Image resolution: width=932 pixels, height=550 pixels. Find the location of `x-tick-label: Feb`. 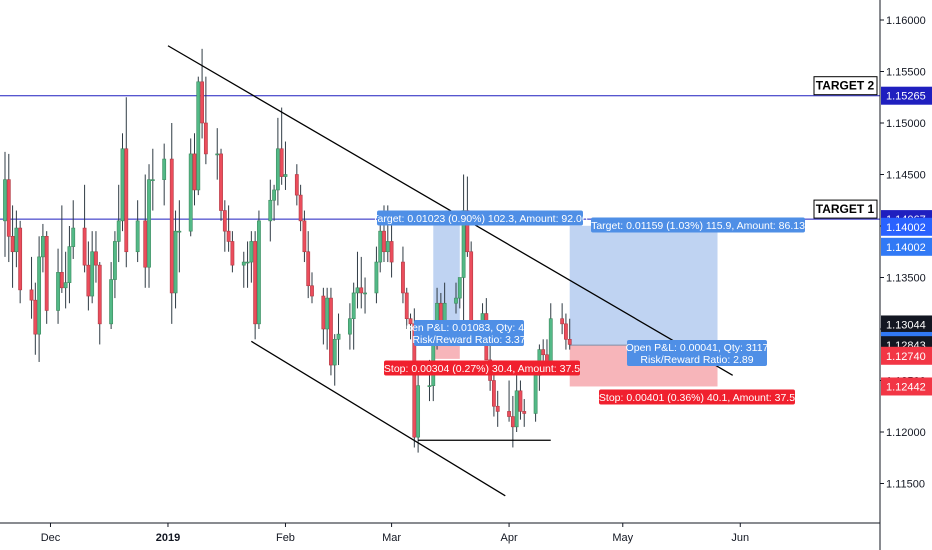

x-tick-label: Feb is located at coordinates (285, 538).